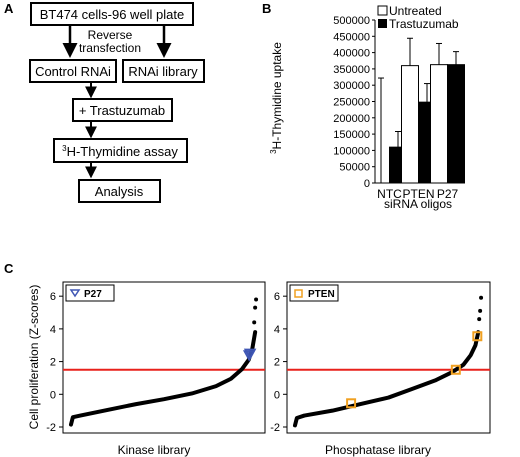 This screenshot has width=520, height=457. Describe the element at coordinates (415, 11) in the screenshot. I see `legend-untreated-label: Untreated` at that location.